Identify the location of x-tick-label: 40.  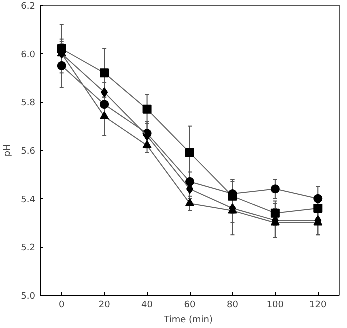
(148, 305).